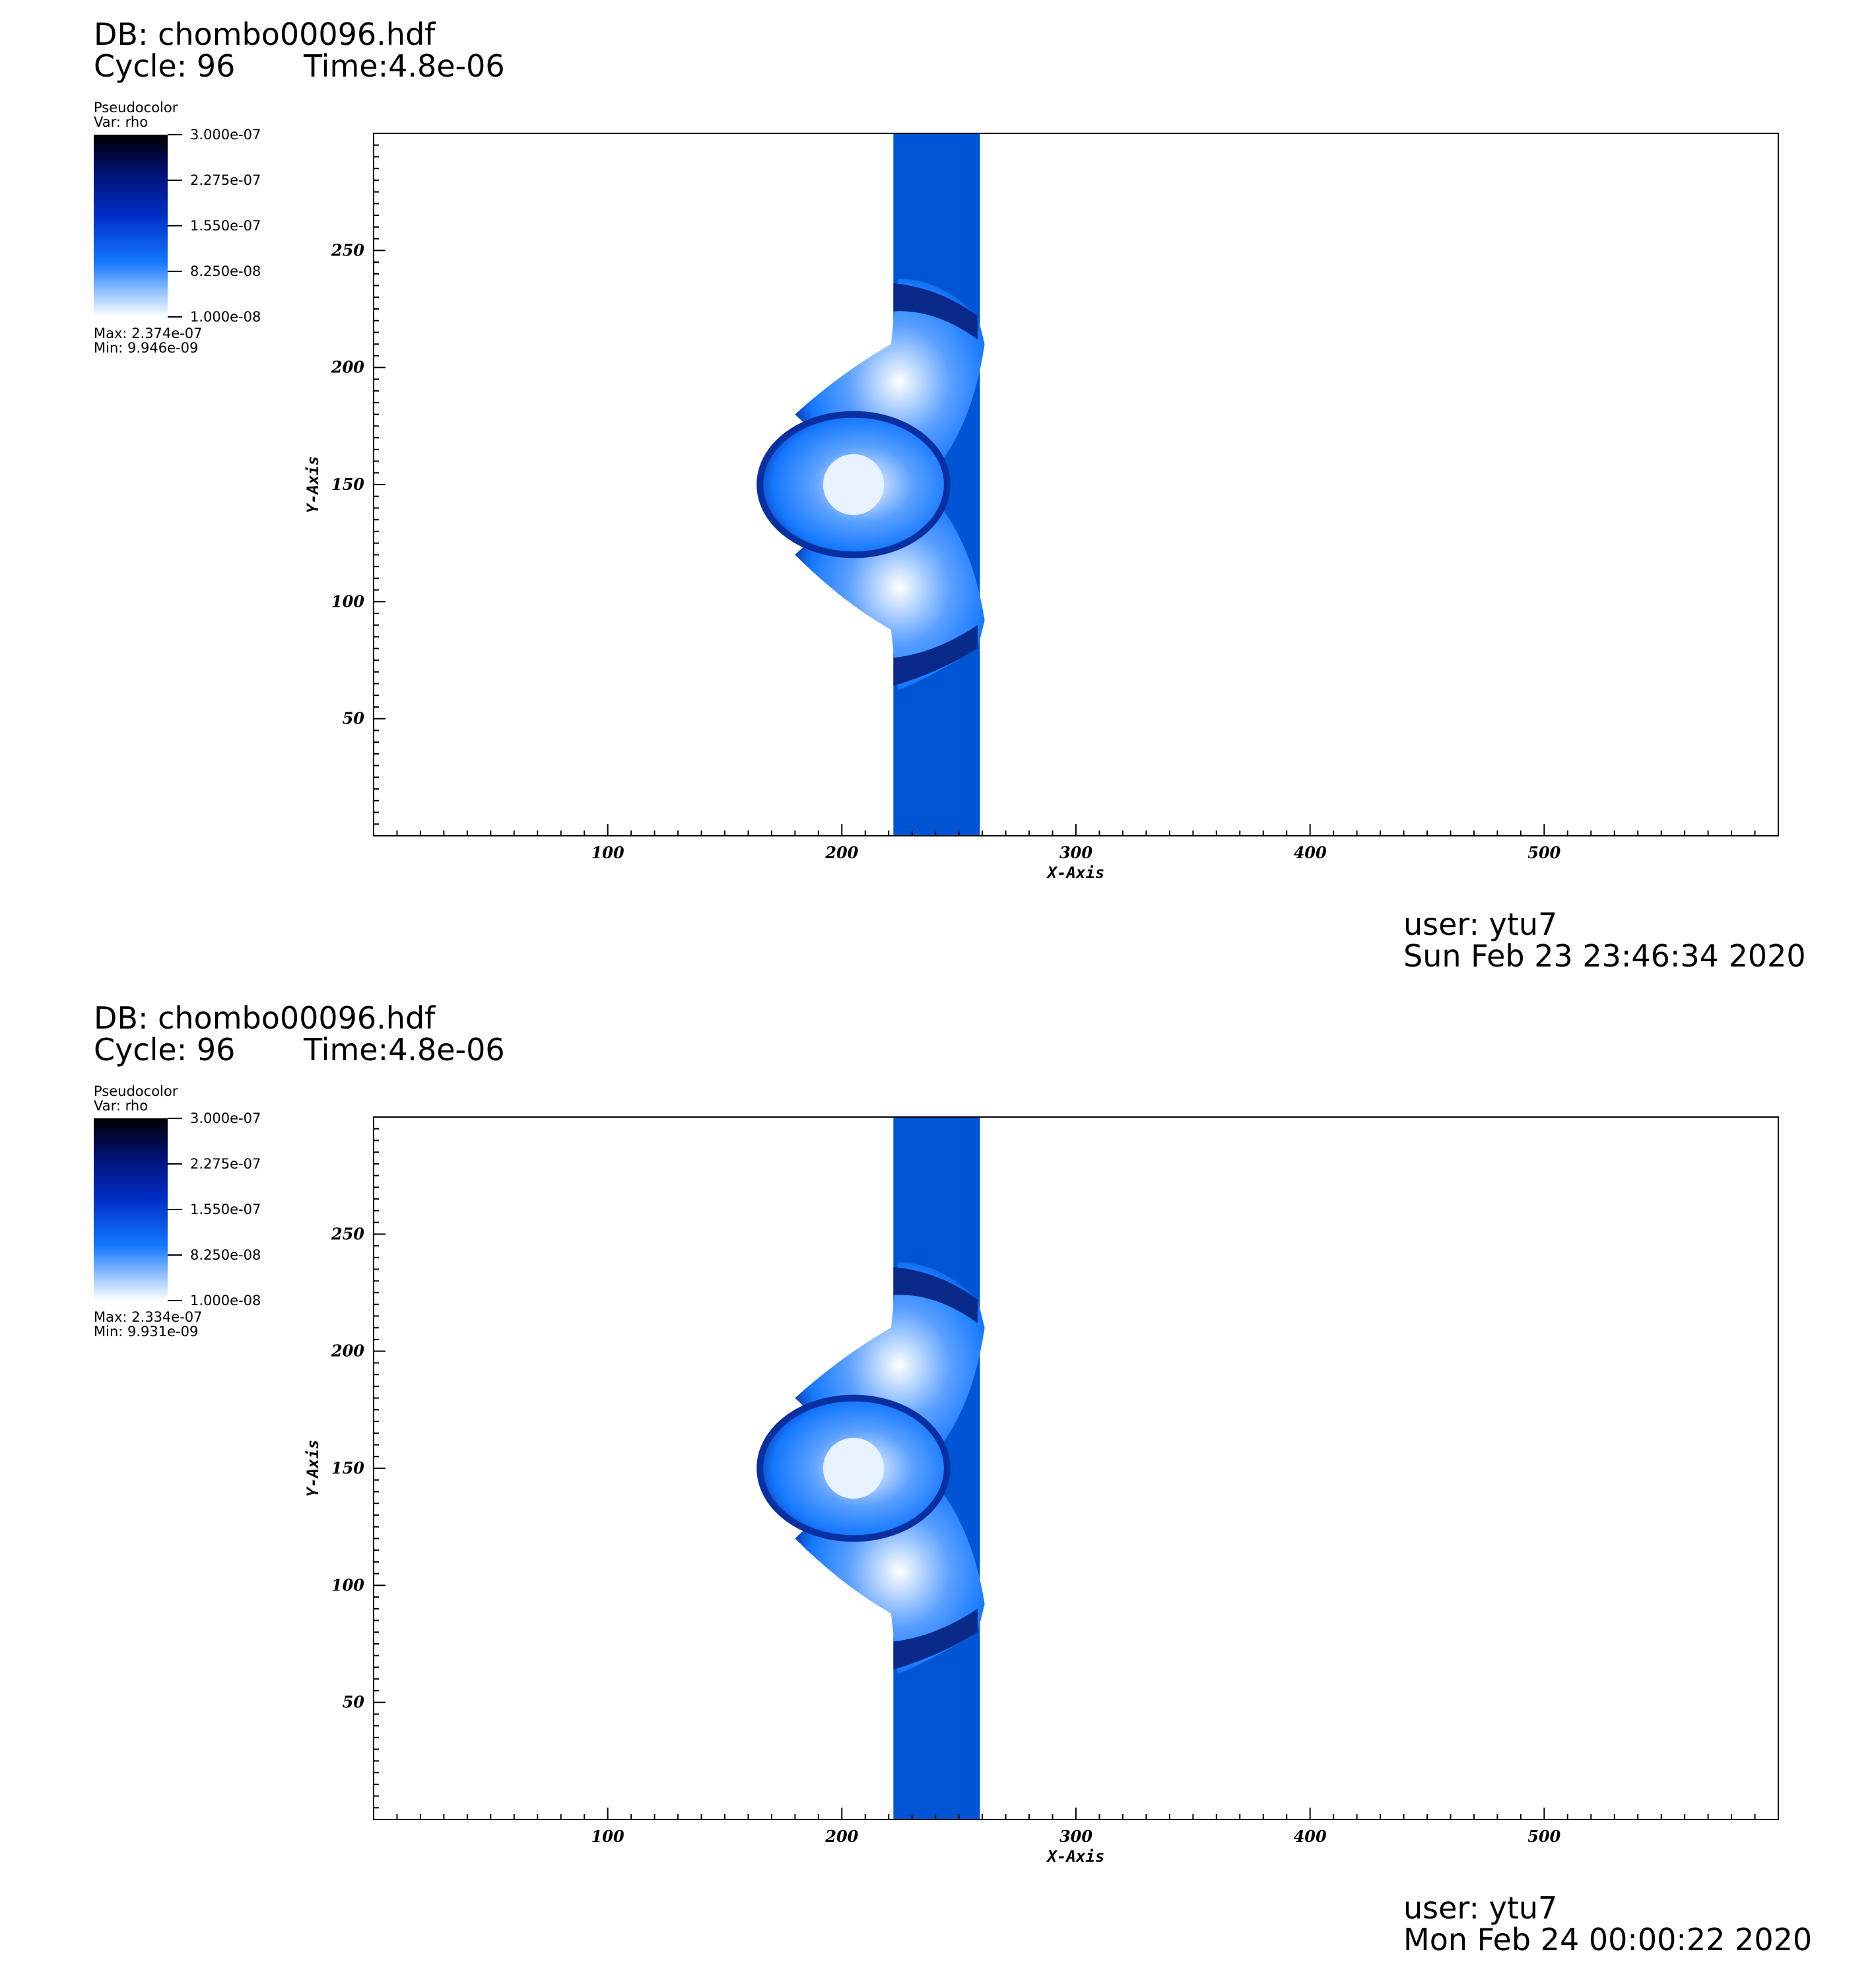 The height and width of the screenshot is (1970, 1876). I want to click on date-label: Sun Feb 23 23:46:34 2020, so click(1605, 956).